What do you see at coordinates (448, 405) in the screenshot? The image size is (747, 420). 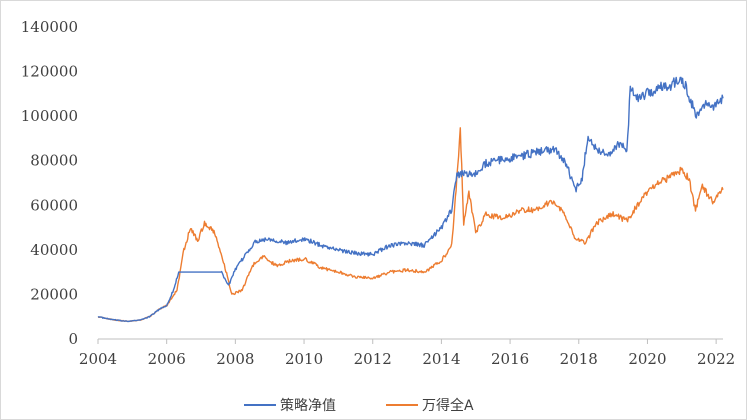 I see `legend-label: 万得全A` at bounding box center [448, 405].